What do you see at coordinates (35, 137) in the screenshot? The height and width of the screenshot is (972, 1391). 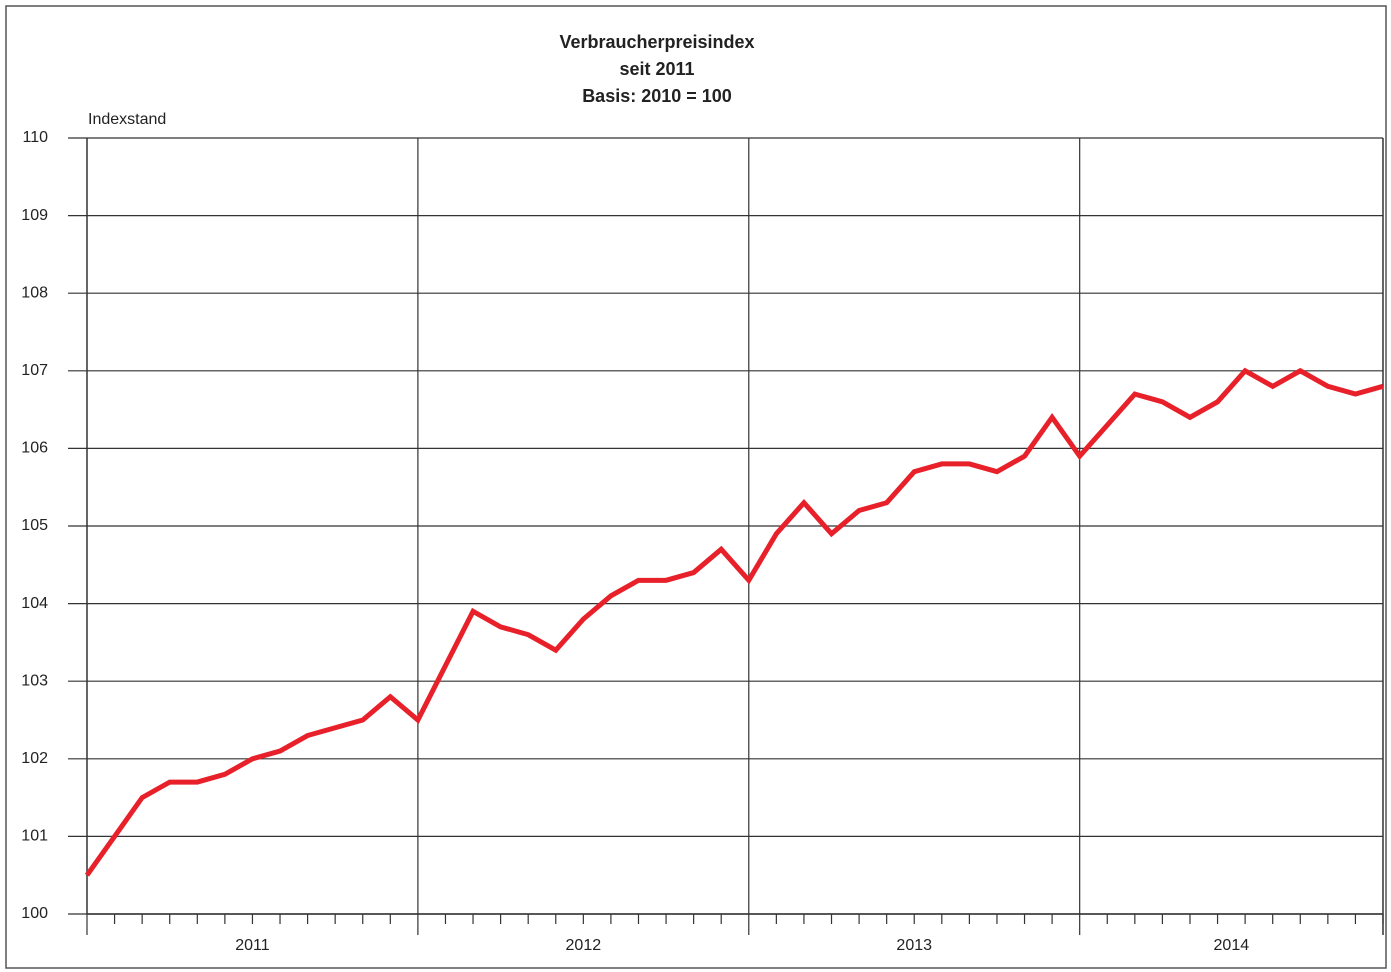 I see `y-tick-label: 110` at bounding box center [35, 137].